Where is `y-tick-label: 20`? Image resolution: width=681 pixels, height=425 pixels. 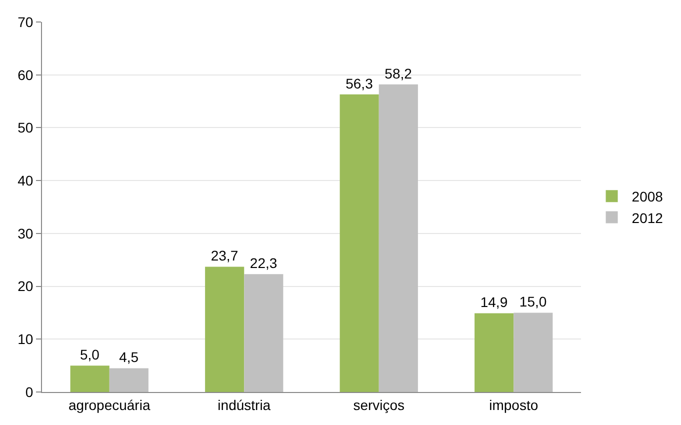
y-tick-label: 20 is located at coordinates (26, 286).